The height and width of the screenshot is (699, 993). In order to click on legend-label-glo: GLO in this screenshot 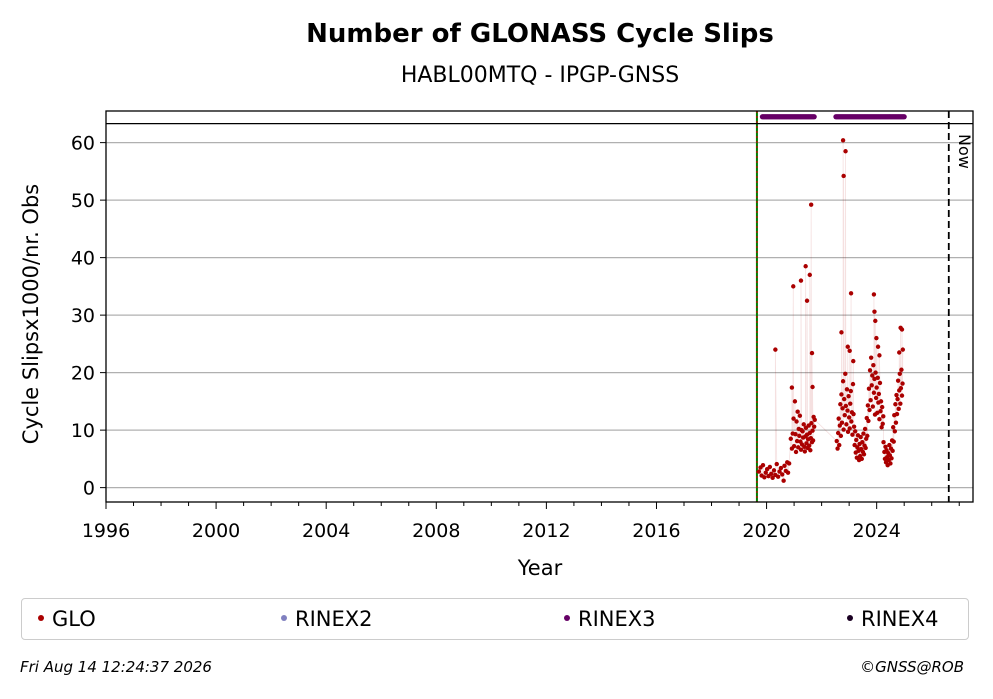, I will do `click(74, 619)`.